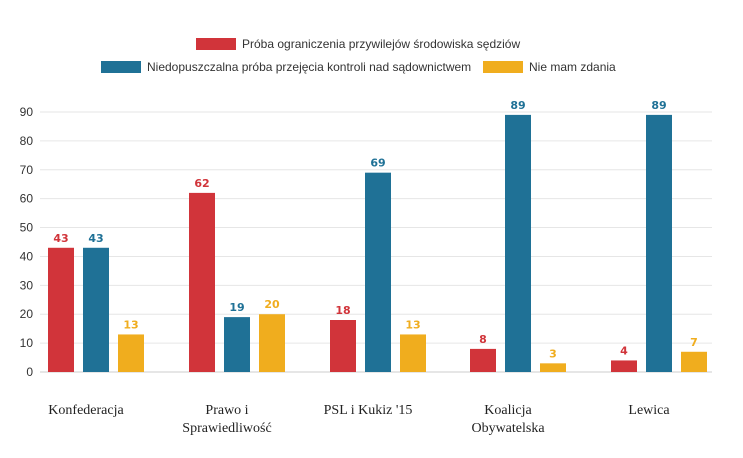 The image size is (743, 458). I want to click on y-tick-label: 70, so click(27, 170).